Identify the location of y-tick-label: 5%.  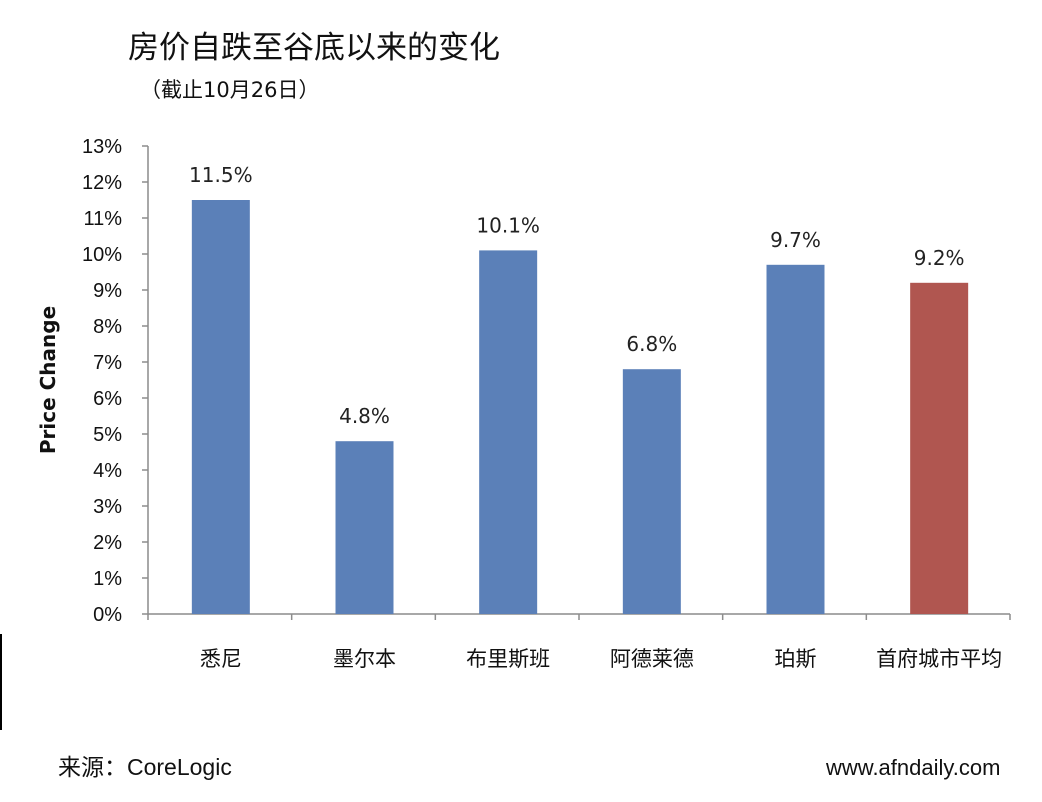
(107, 435).